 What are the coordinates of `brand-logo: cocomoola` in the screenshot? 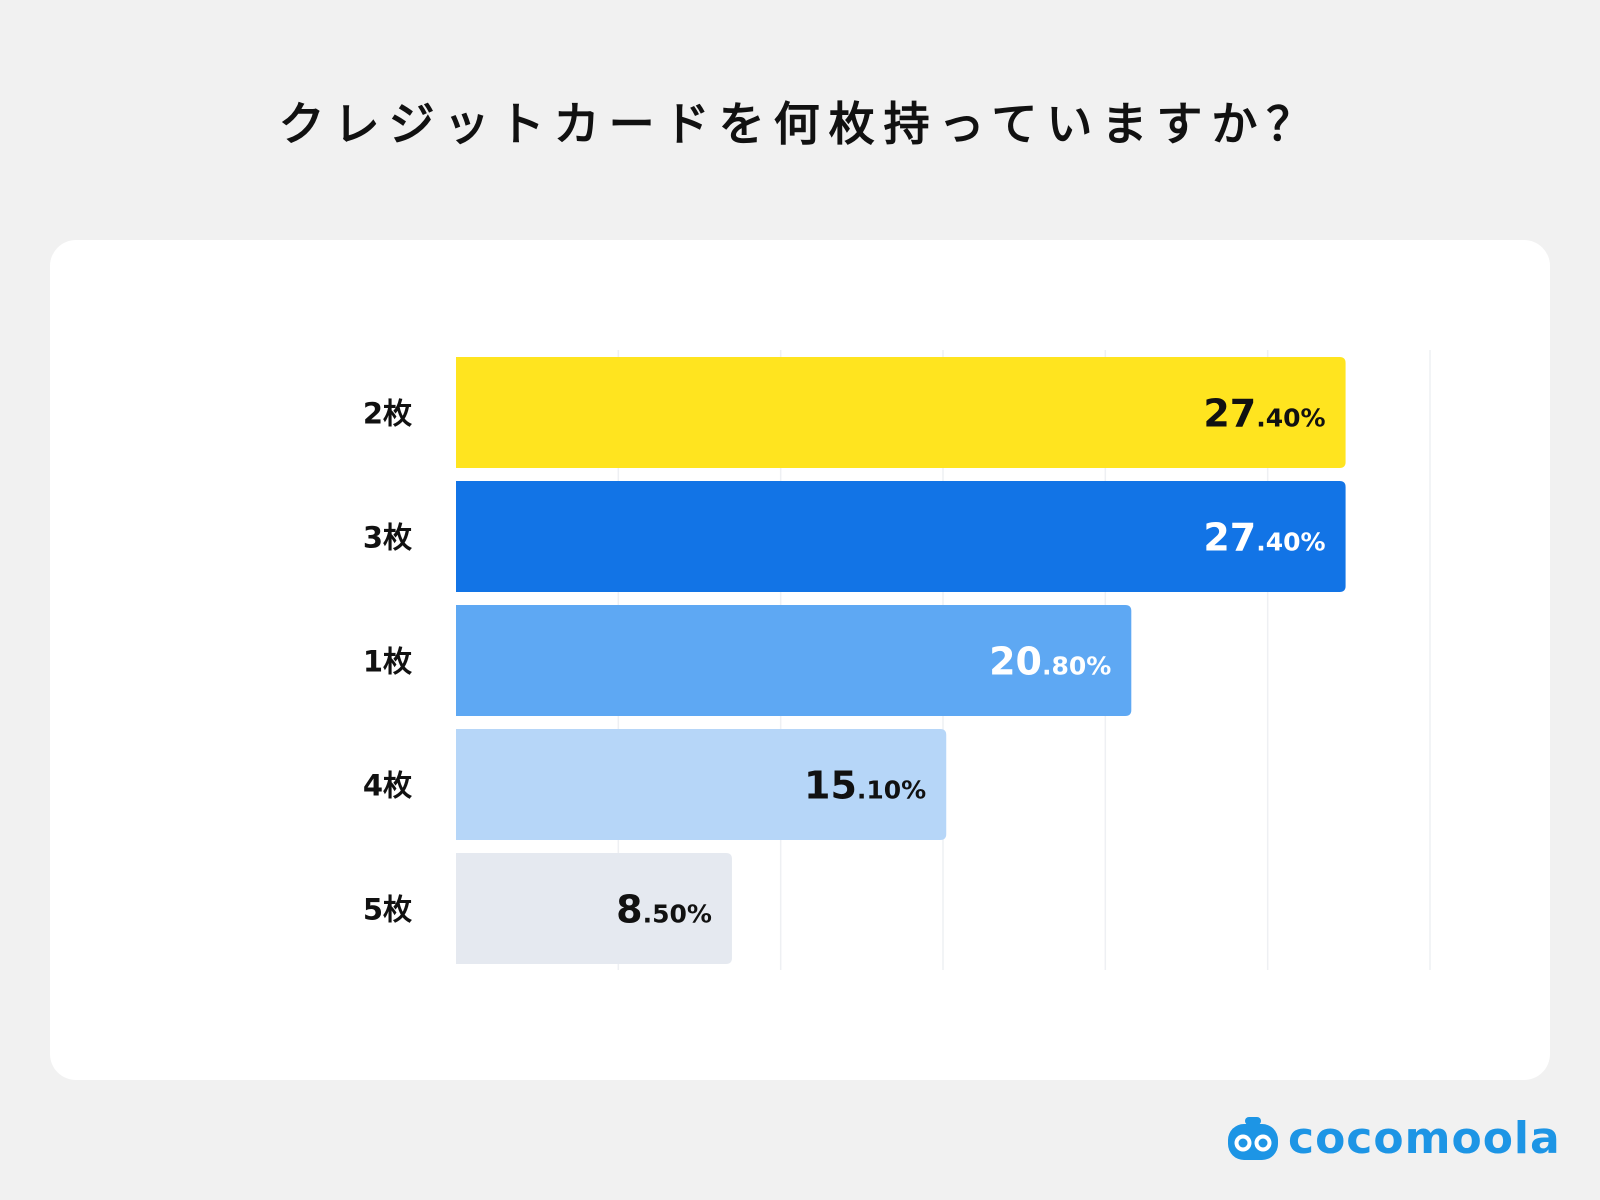 It's located at (1392, 1139).